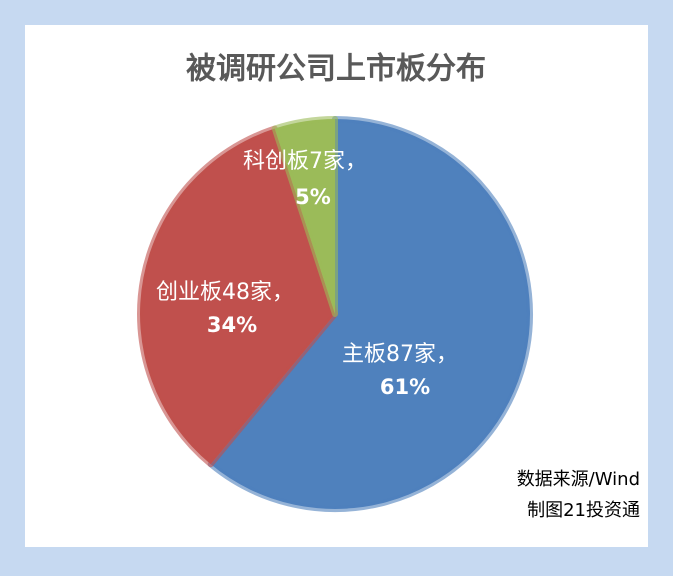  Describe the element at coordinates (313, 197) in the screenshot. I see `value-label: 5%` at that location.